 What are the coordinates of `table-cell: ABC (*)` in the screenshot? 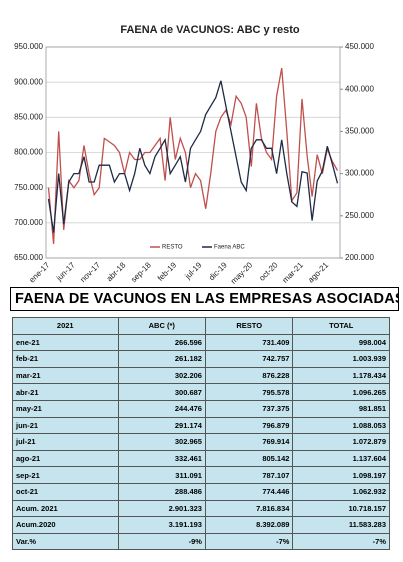 It's located at (161, 326).